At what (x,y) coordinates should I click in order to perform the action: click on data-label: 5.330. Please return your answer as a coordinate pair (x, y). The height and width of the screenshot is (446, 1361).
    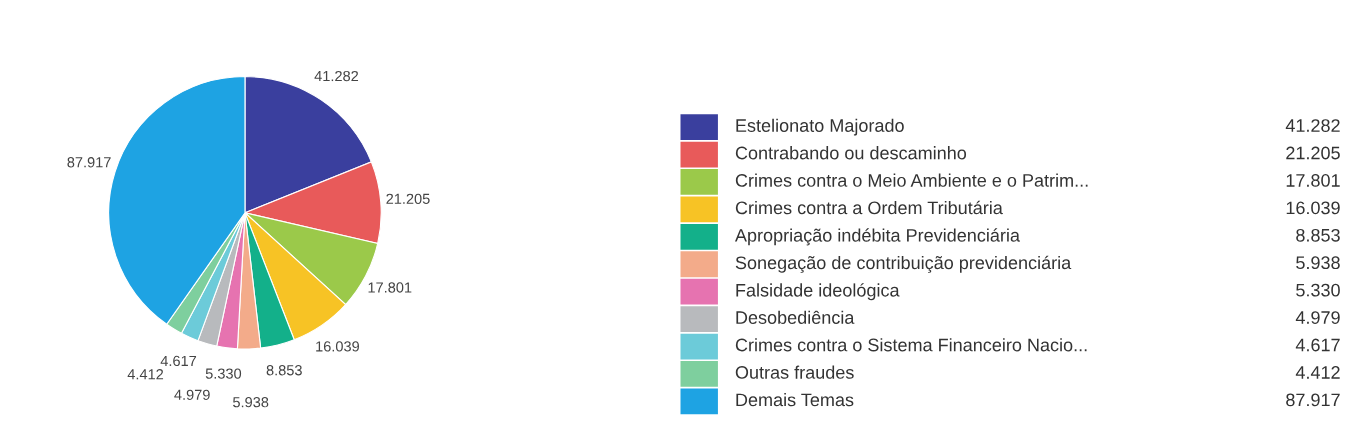
    Looking at the image, I should click on (223, 373).